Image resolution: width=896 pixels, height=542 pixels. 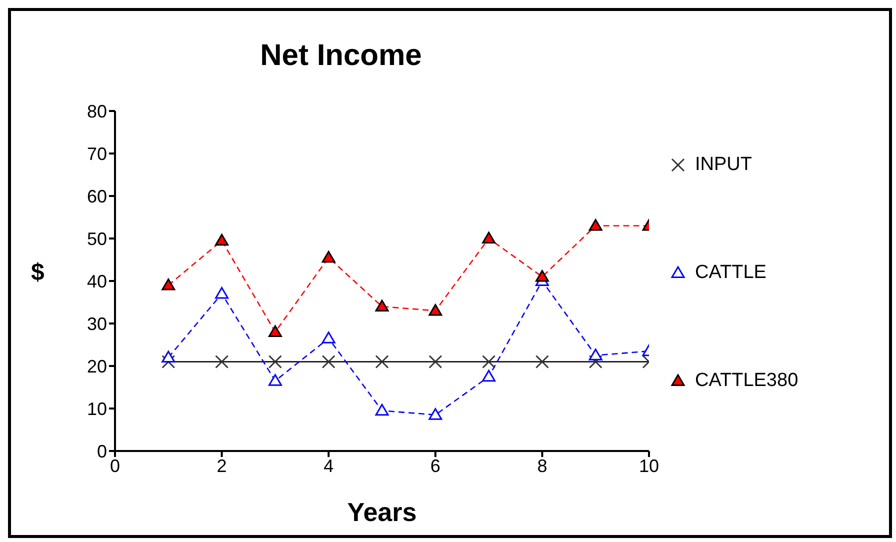 What do you see at coordinates (96, 281) in the screenshot?
I see `y-tick-label: 40` at bounding box center [96, 281].